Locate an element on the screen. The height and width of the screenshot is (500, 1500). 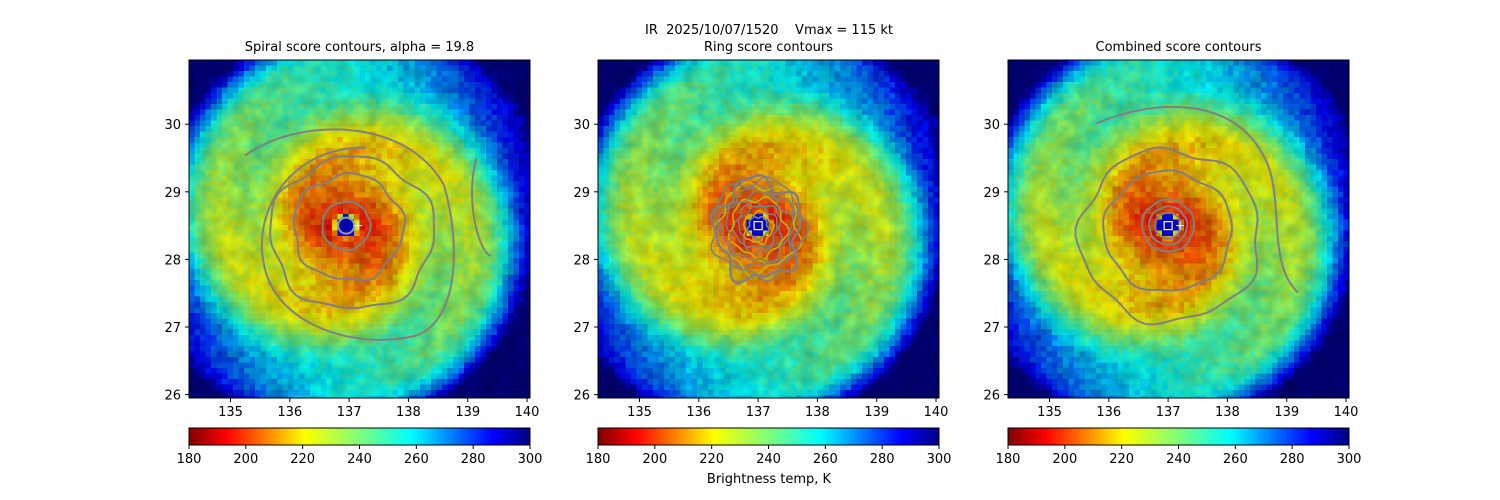
x-axis: 135 136 137 138 139 140 is located at coordinates (378, 409).